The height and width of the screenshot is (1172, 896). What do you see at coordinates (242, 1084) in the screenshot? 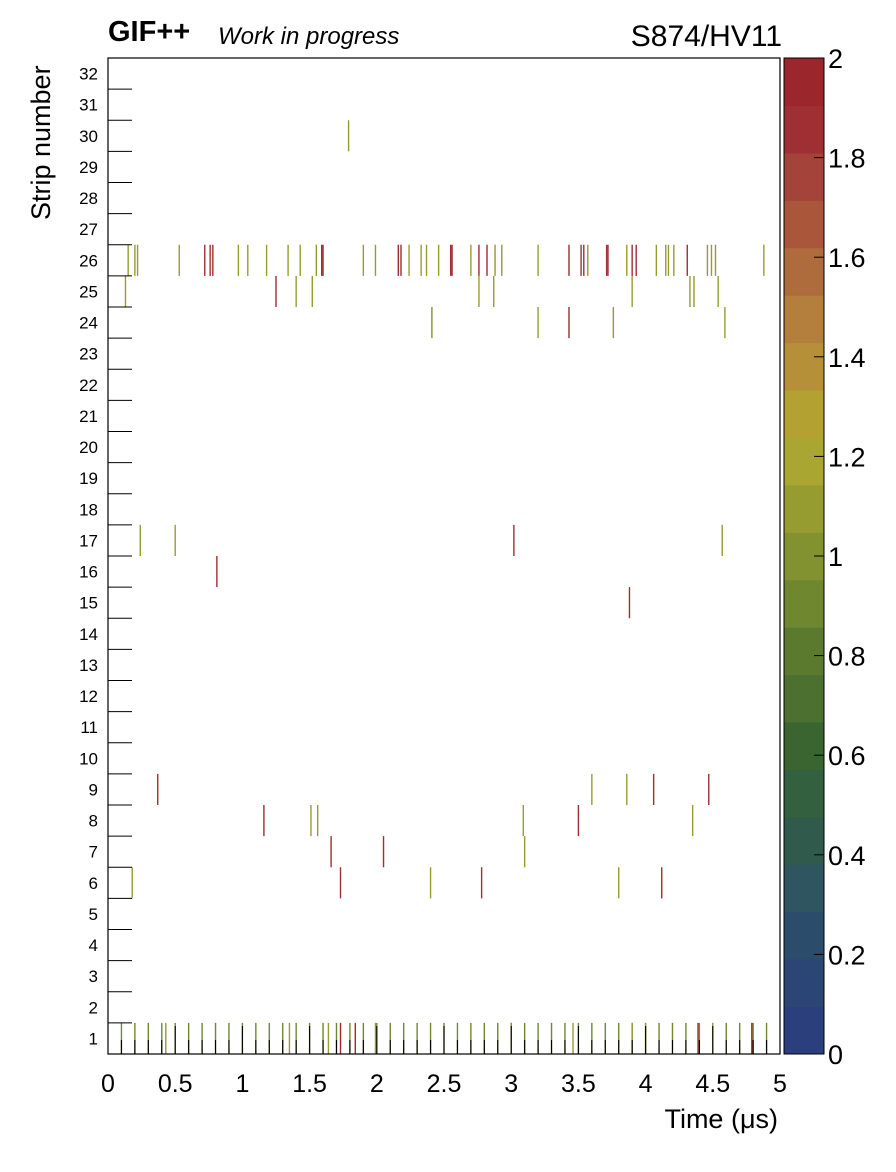
I see `x-tick-label: 1` at bounding box center [242, 1084].